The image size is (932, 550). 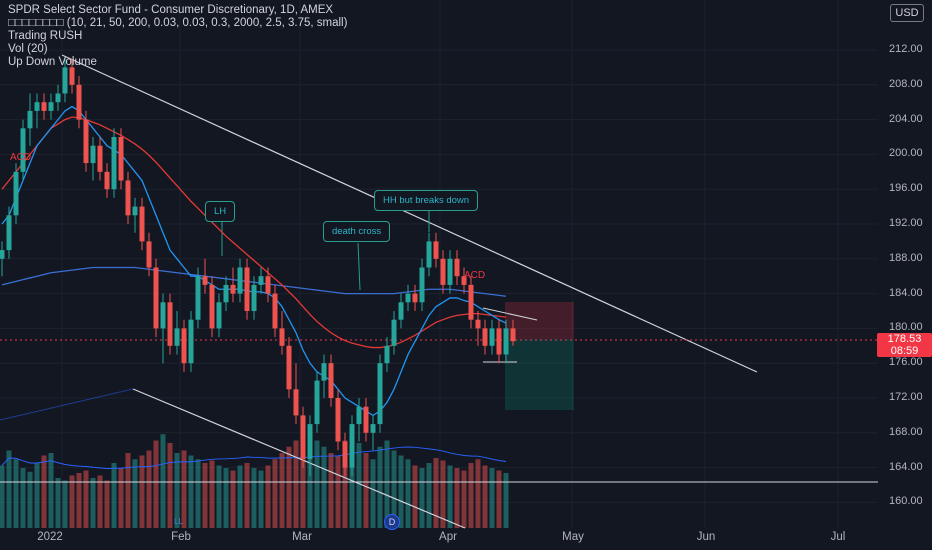 I want to click on price-tick-label: 160.00, so click(x=906, y=501).